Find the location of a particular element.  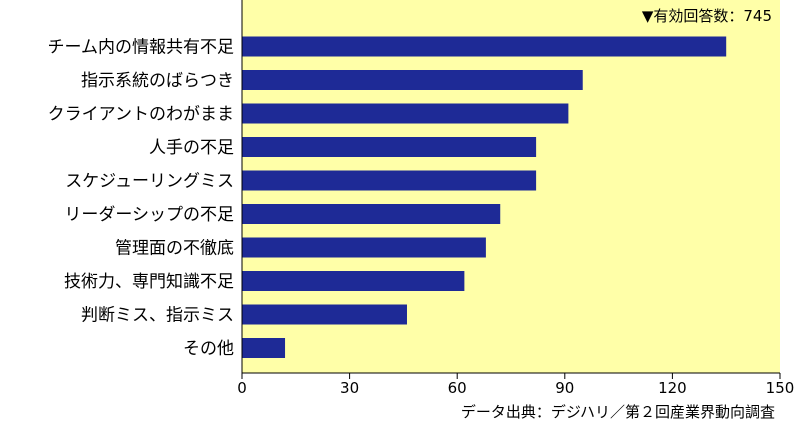

x-tick-label-5: 120 is located at coordinates (672, 388).